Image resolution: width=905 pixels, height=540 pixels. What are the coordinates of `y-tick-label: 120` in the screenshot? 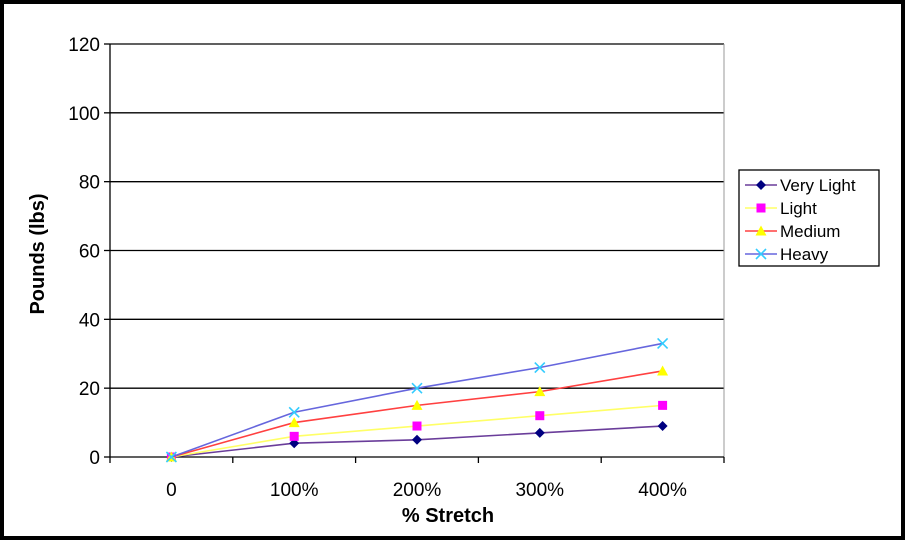 It's located at (84, 45).